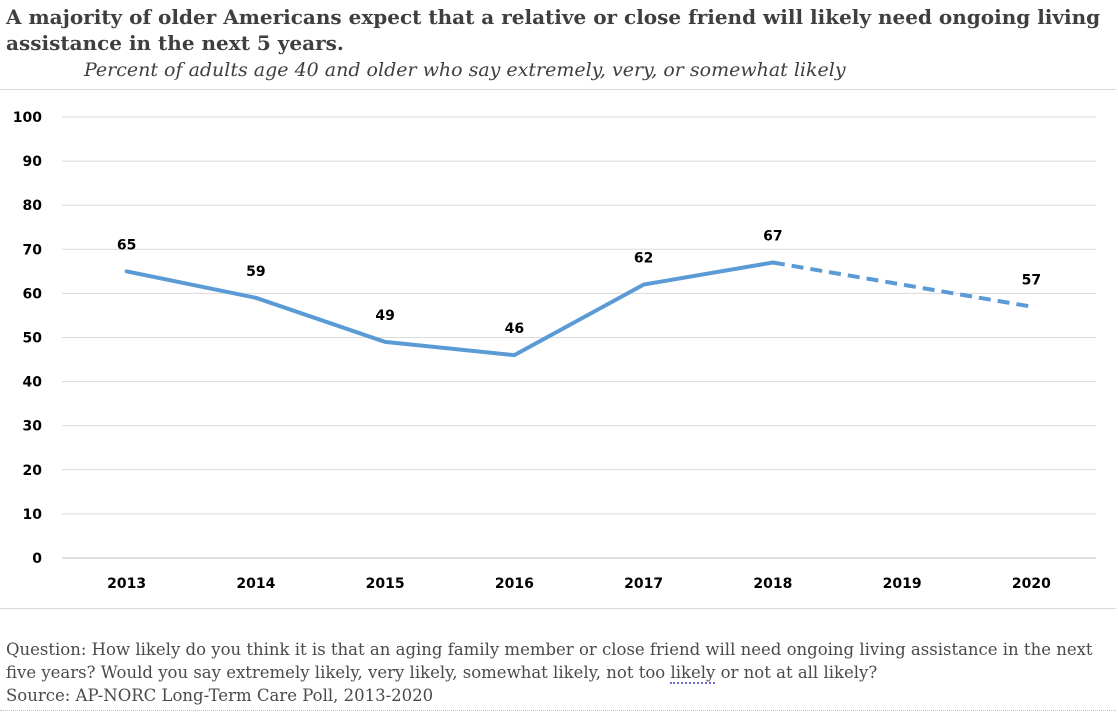 Image resolution: width=1118 pixels, height=718 pixels. I want to click on series-lines, so click(578, 309).